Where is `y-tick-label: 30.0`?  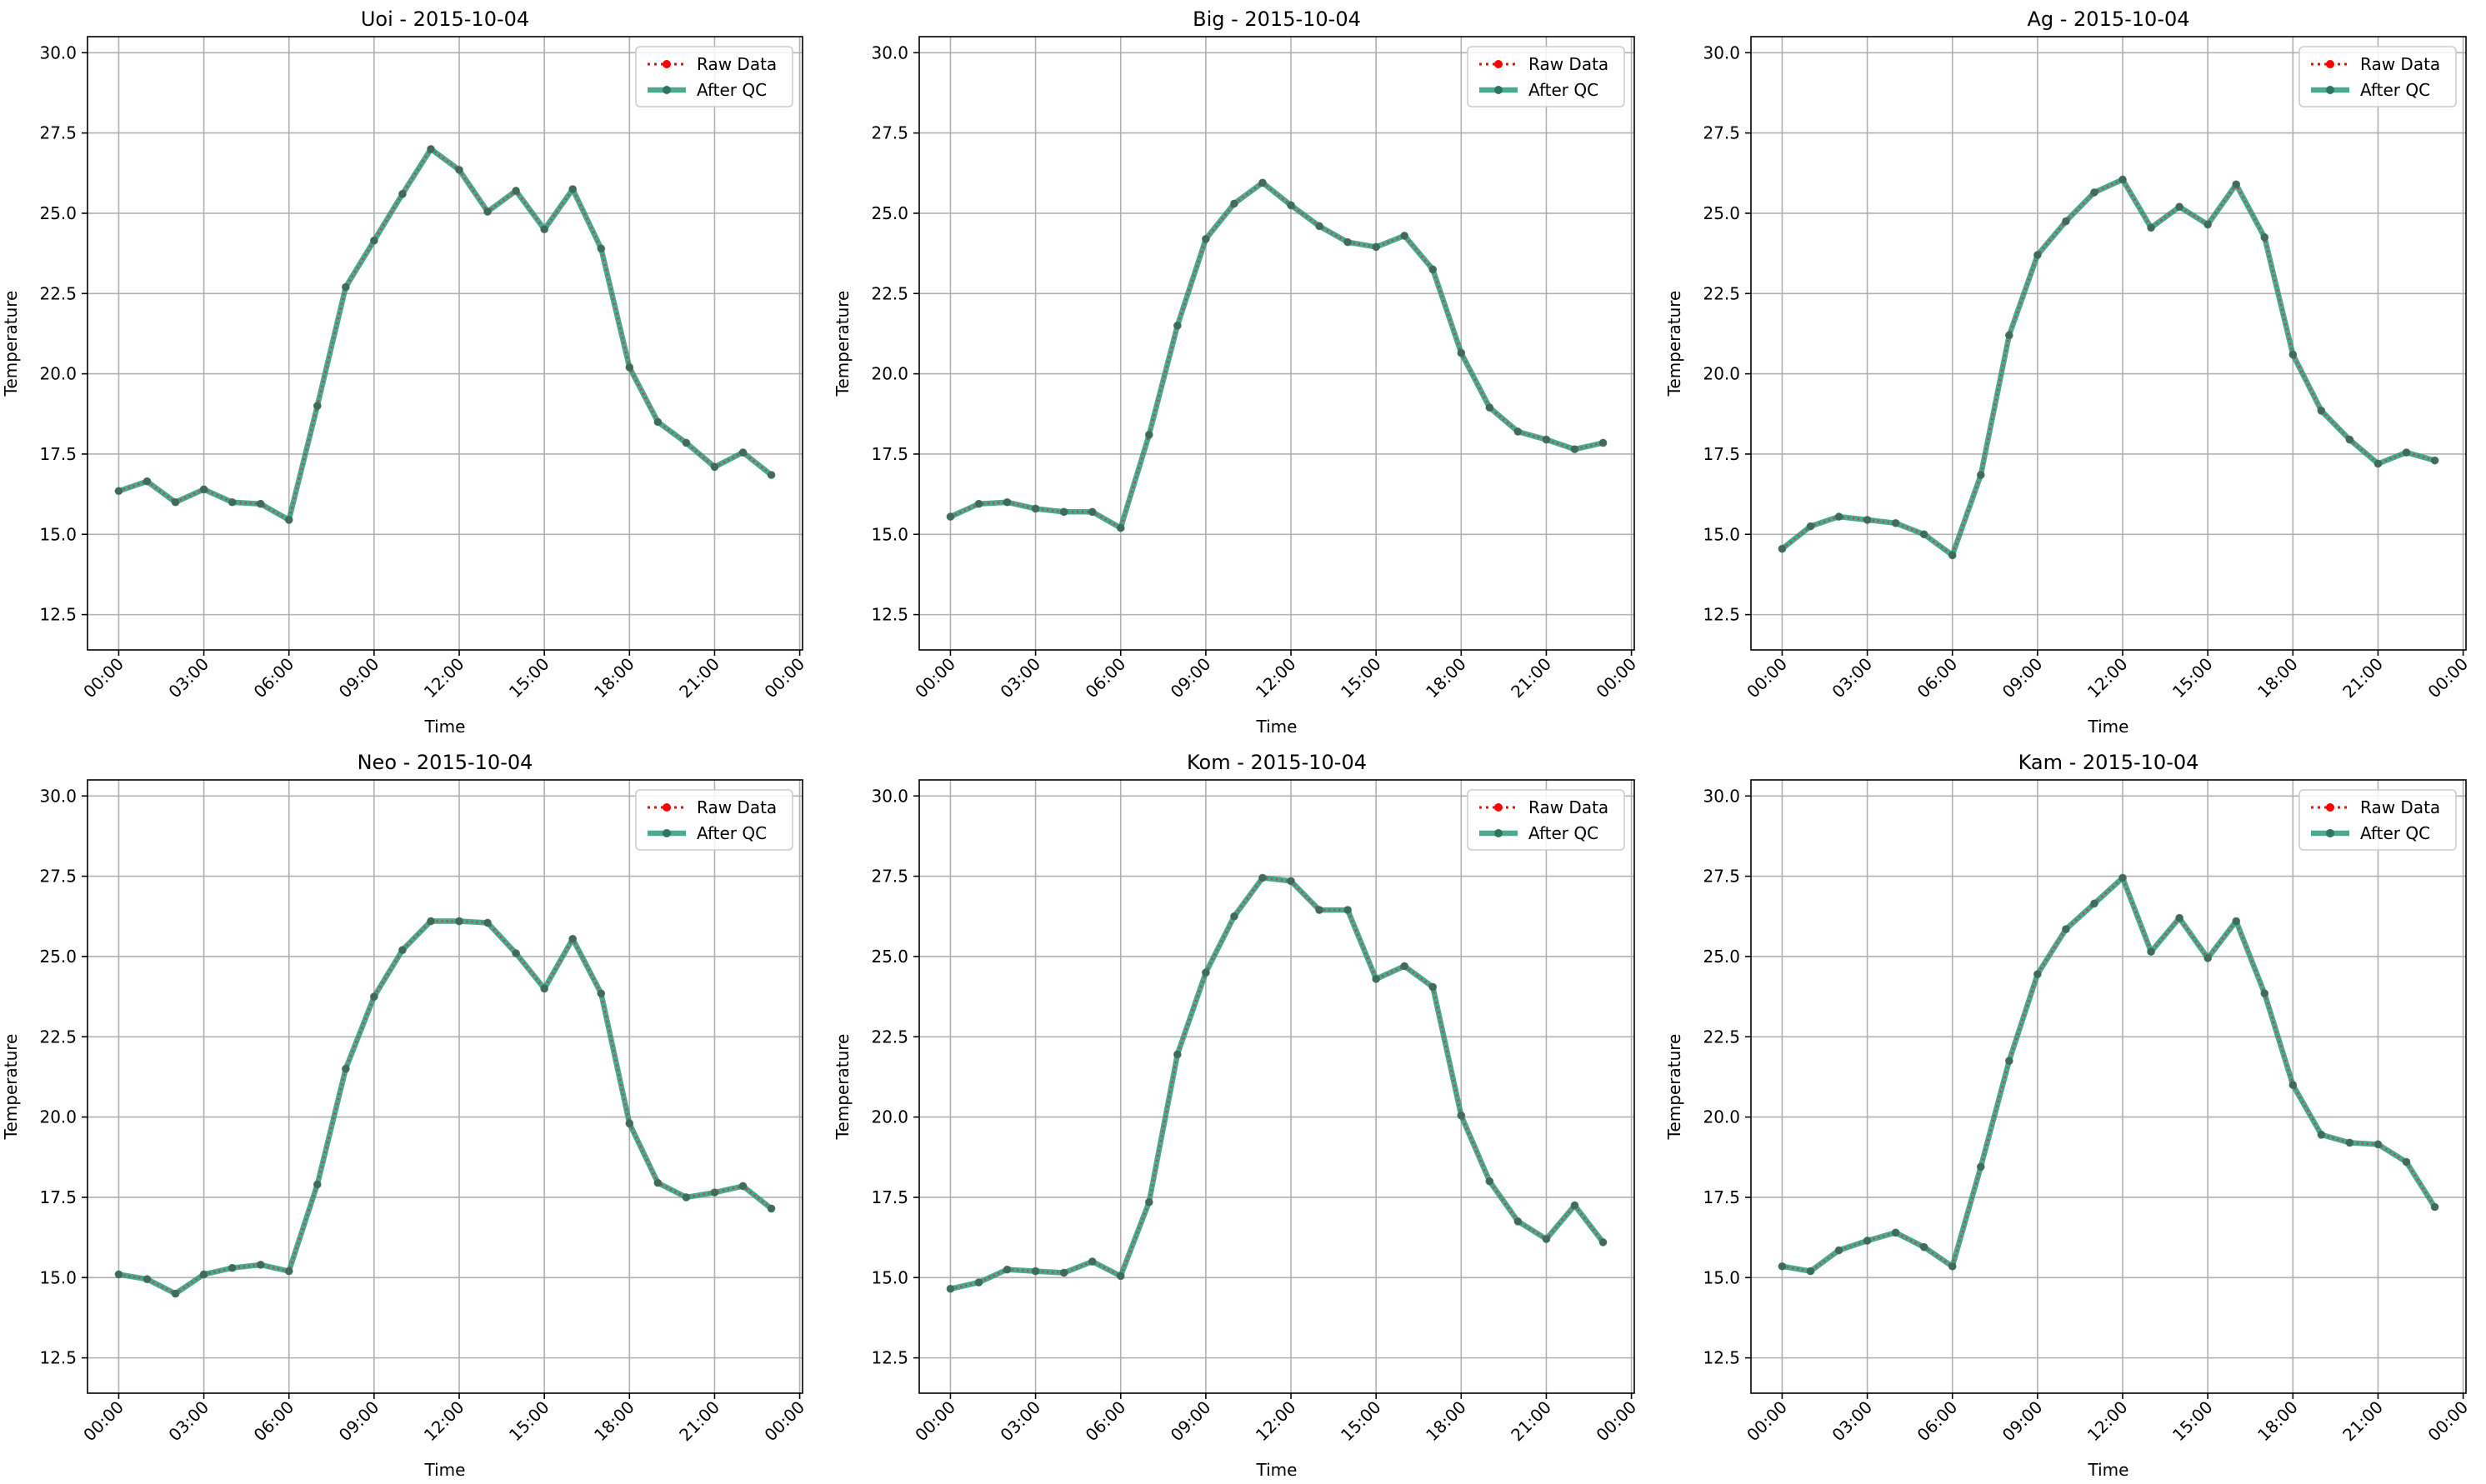
y-tick-label: 30.0 is located at coordinates (890, 52).